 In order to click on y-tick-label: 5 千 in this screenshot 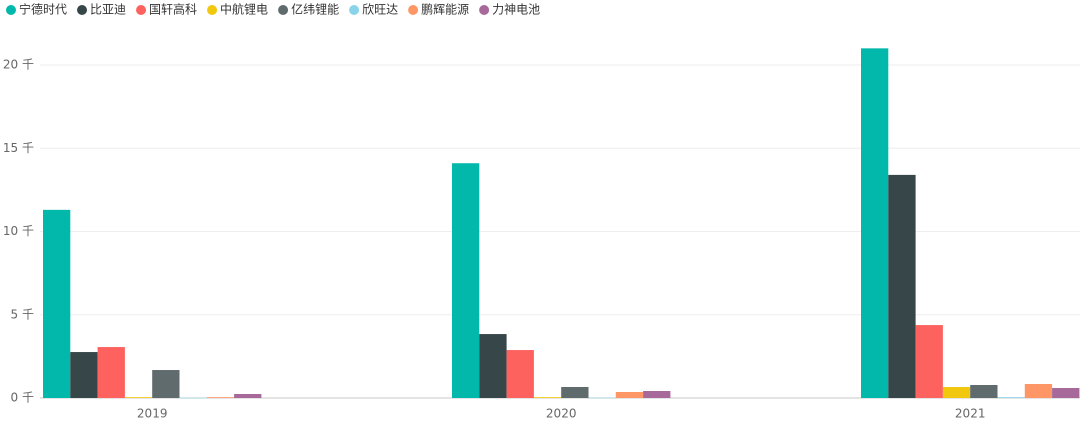, I will do `click(22, 314)`.